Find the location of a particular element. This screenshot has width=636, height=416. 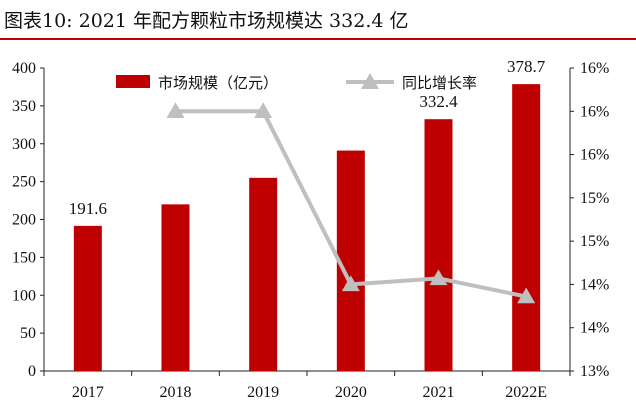

legend-swatch-bar is located at coordinates (133, 81).